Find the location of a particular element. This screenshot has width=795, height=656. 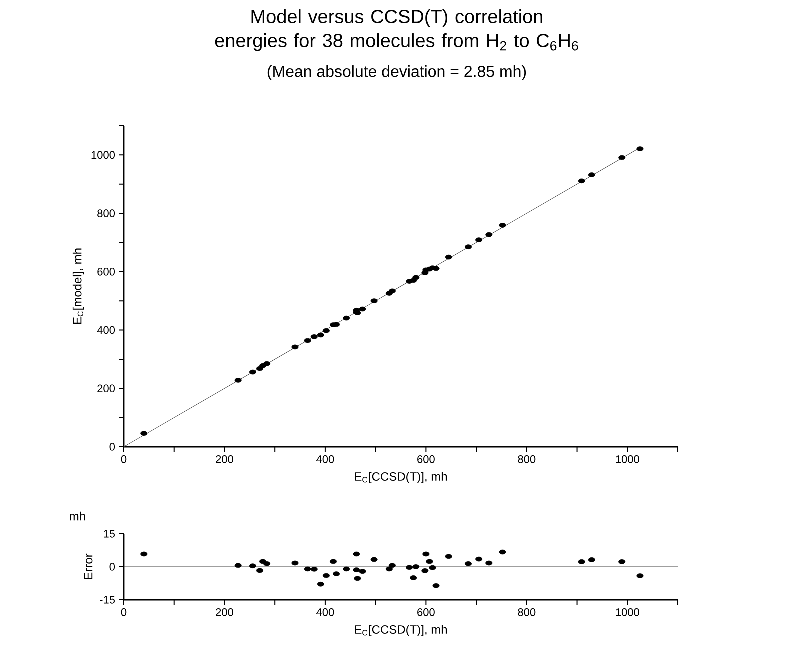

y-tick-label: 400 is located at coordinates (106, 330).